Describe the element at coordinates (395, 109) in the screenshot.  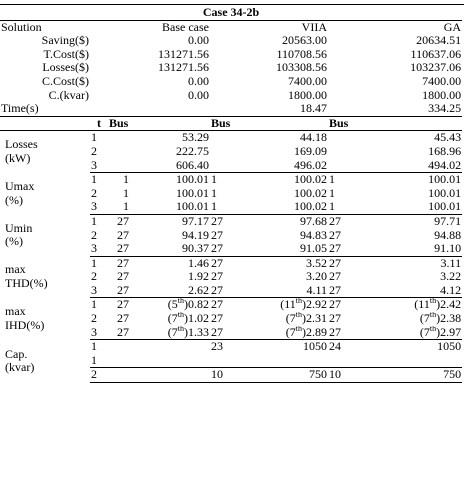
I see `summary-time-ga: 334.25` at that location.